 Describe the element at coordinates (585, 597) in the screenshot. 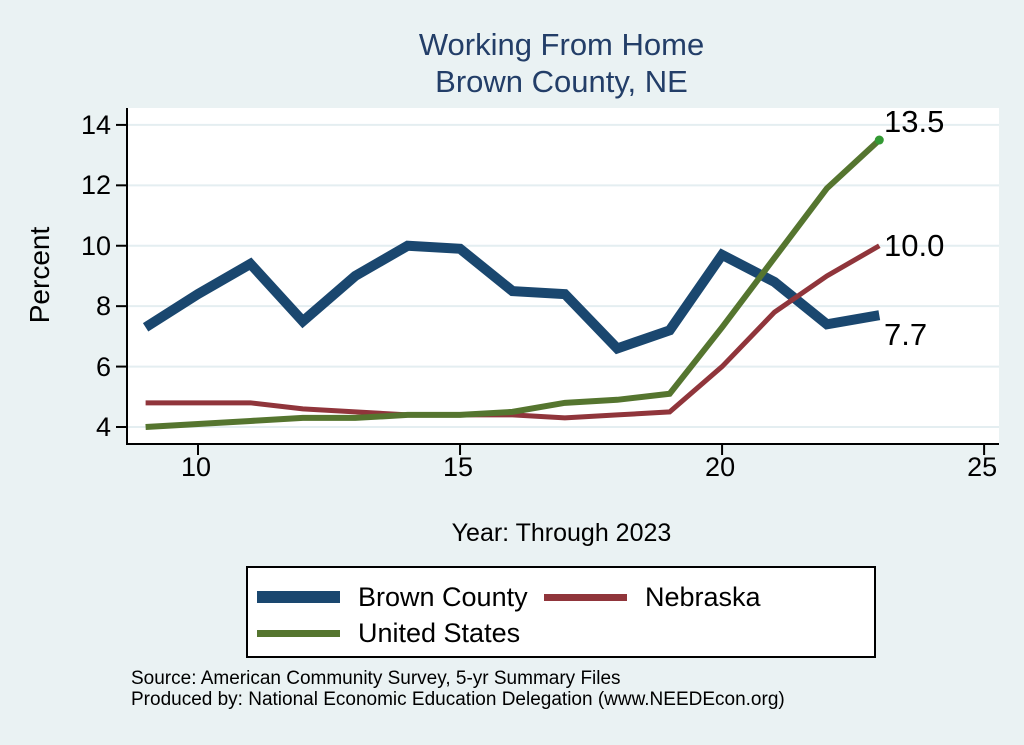

I see `legend-swatch-nebraska` at that location.